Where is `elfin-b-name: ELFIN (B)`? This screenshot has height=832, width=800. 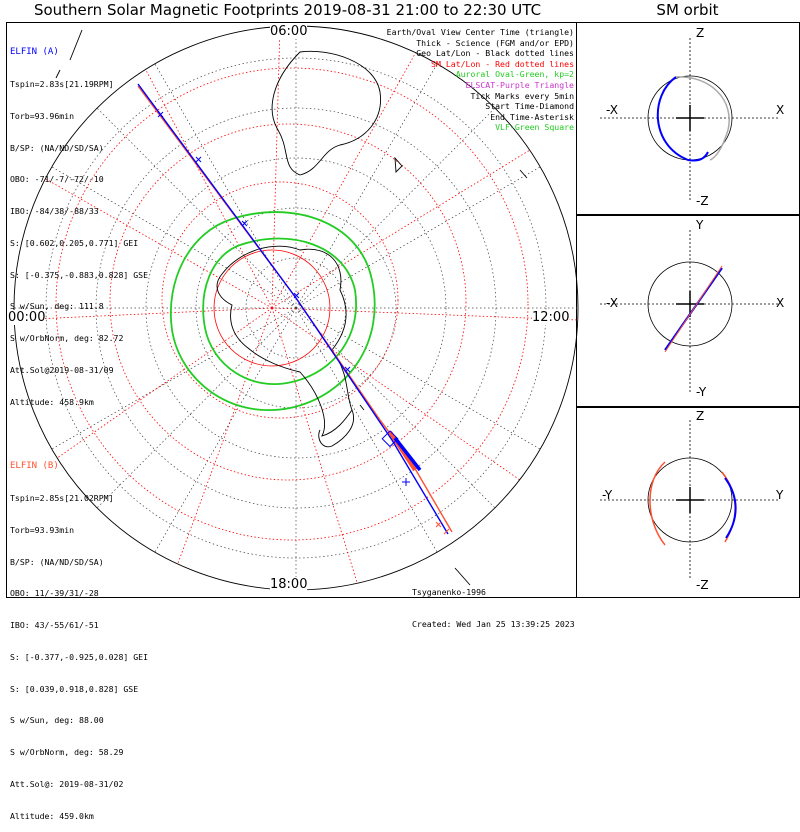 elfin-b-name: ELFIN (B) is located at coordinates (34, 466).